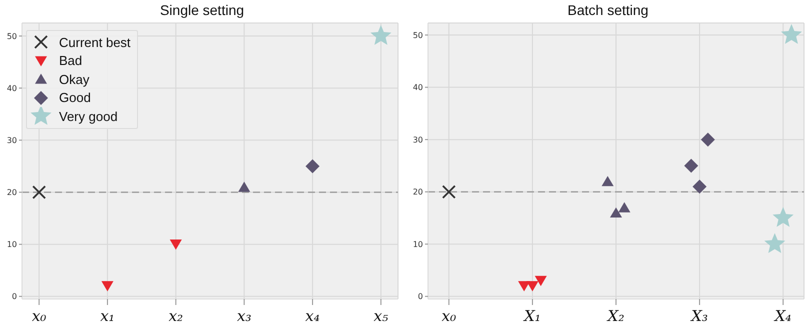 The height and width of the screenshot is (323, 812). What do you see at coordinates (75, 98) in the screenshot?
I see `legend-label: Good` at bounding box center [75, 98].